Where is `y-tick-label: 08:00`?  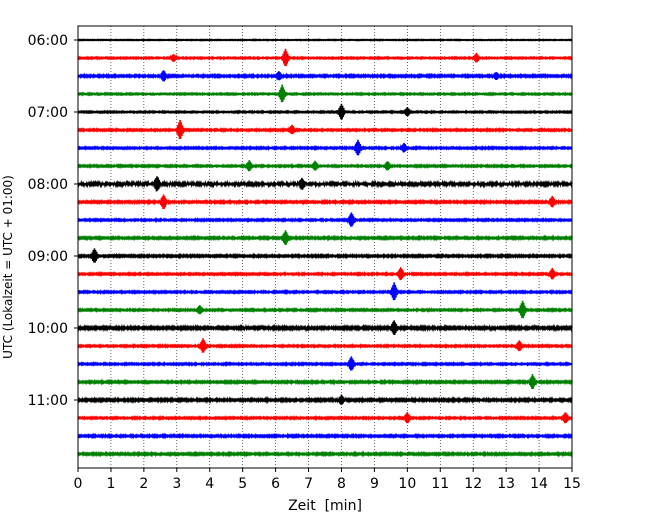 y-tick-label: 08:00 is located at coordinates (48, 185).